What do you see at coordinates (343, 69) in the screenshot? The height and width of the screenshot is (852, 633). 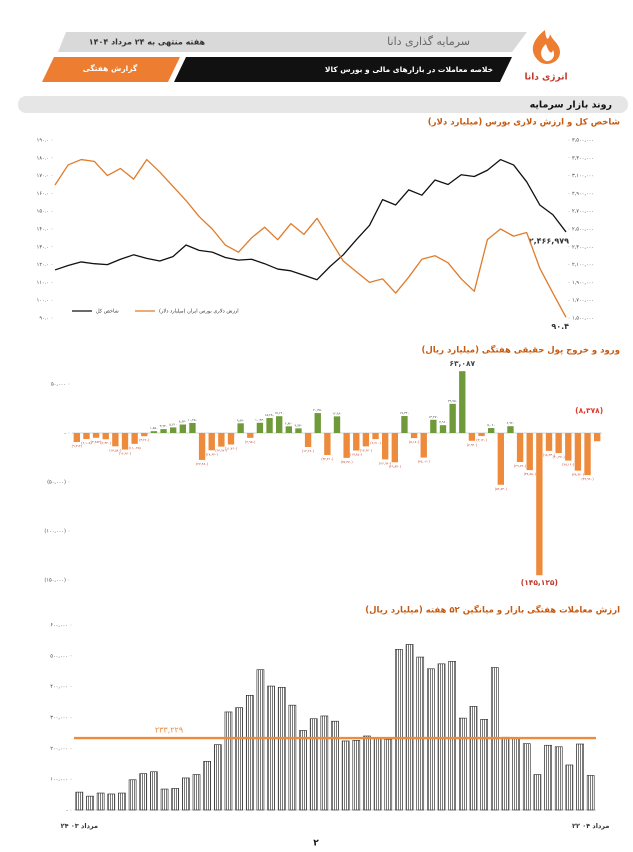 I see `subtitle-band` at bounding box center [343, 69].